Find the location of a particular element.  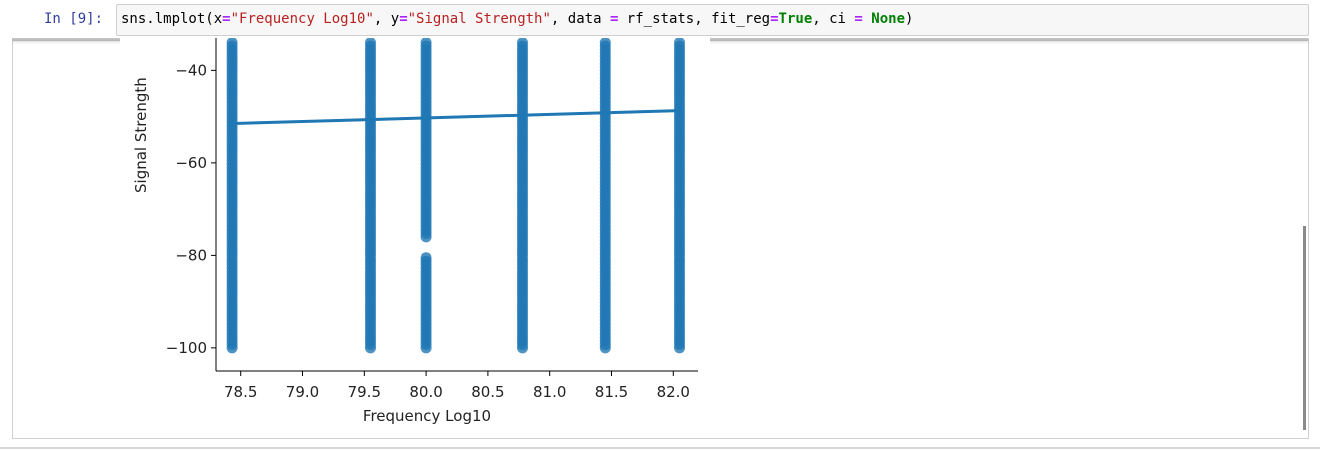

code-token: True is located at coordinates (795, 19).